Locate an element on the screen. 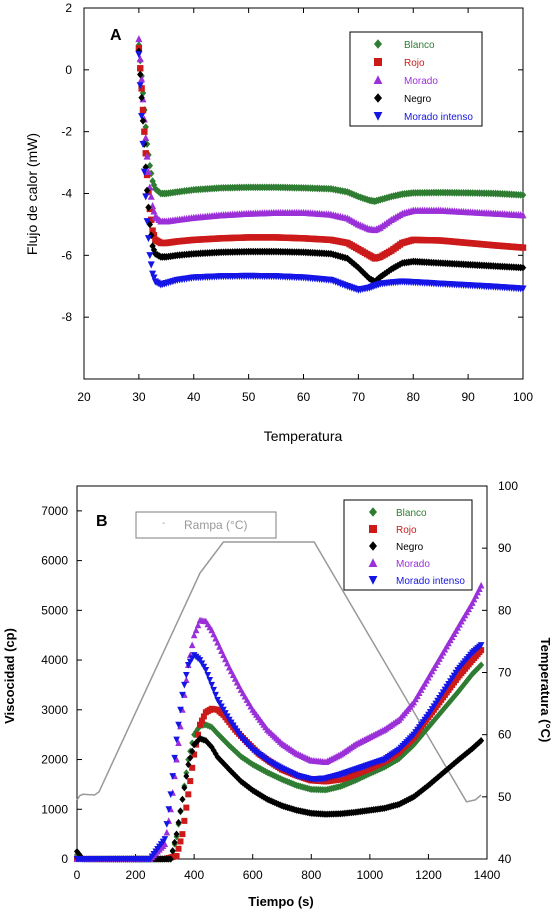 This screenshot has width=555, height=914. y-tick-label-a: -4 is located at coordinates (66, 194).